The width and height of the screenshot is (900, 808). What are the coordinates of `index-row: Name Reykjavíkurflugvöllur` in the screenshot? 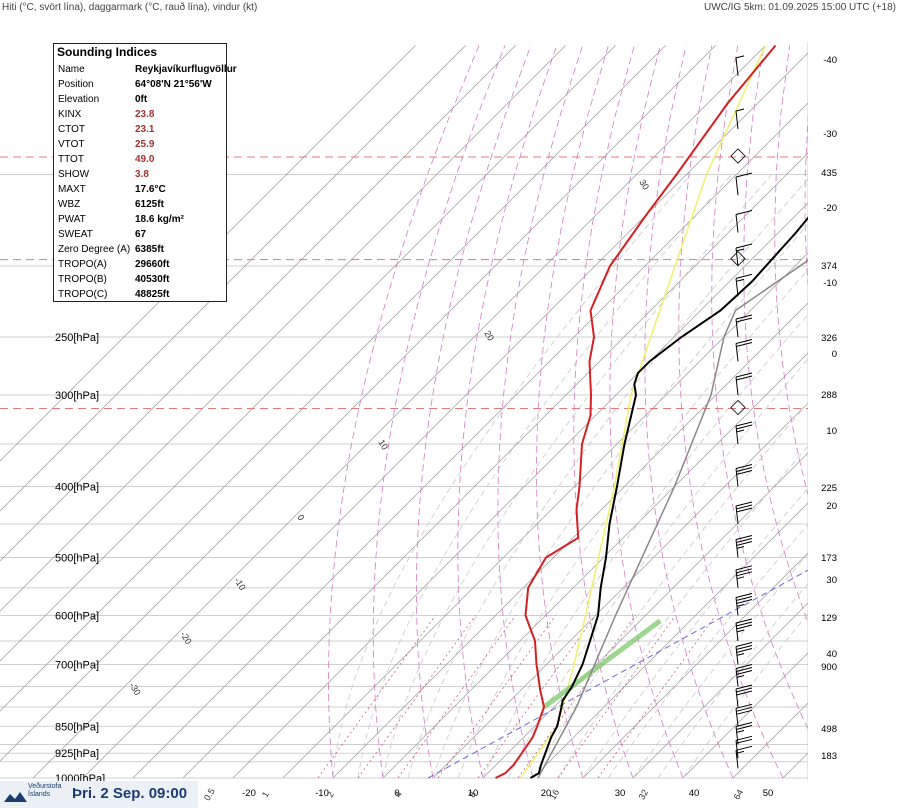 It's located at (147, 69).